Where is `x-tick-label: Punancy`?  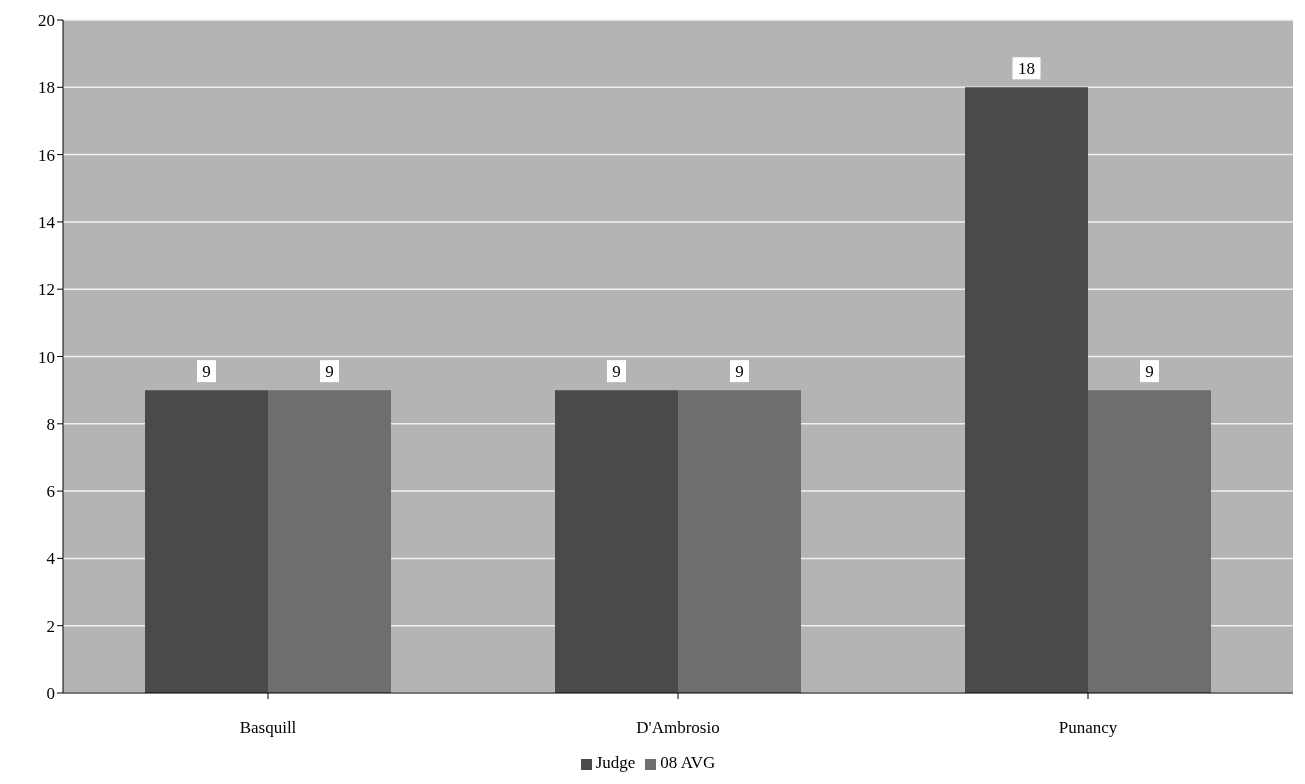
x-tick-label: Punancy is located at coordinates (1088, 728).